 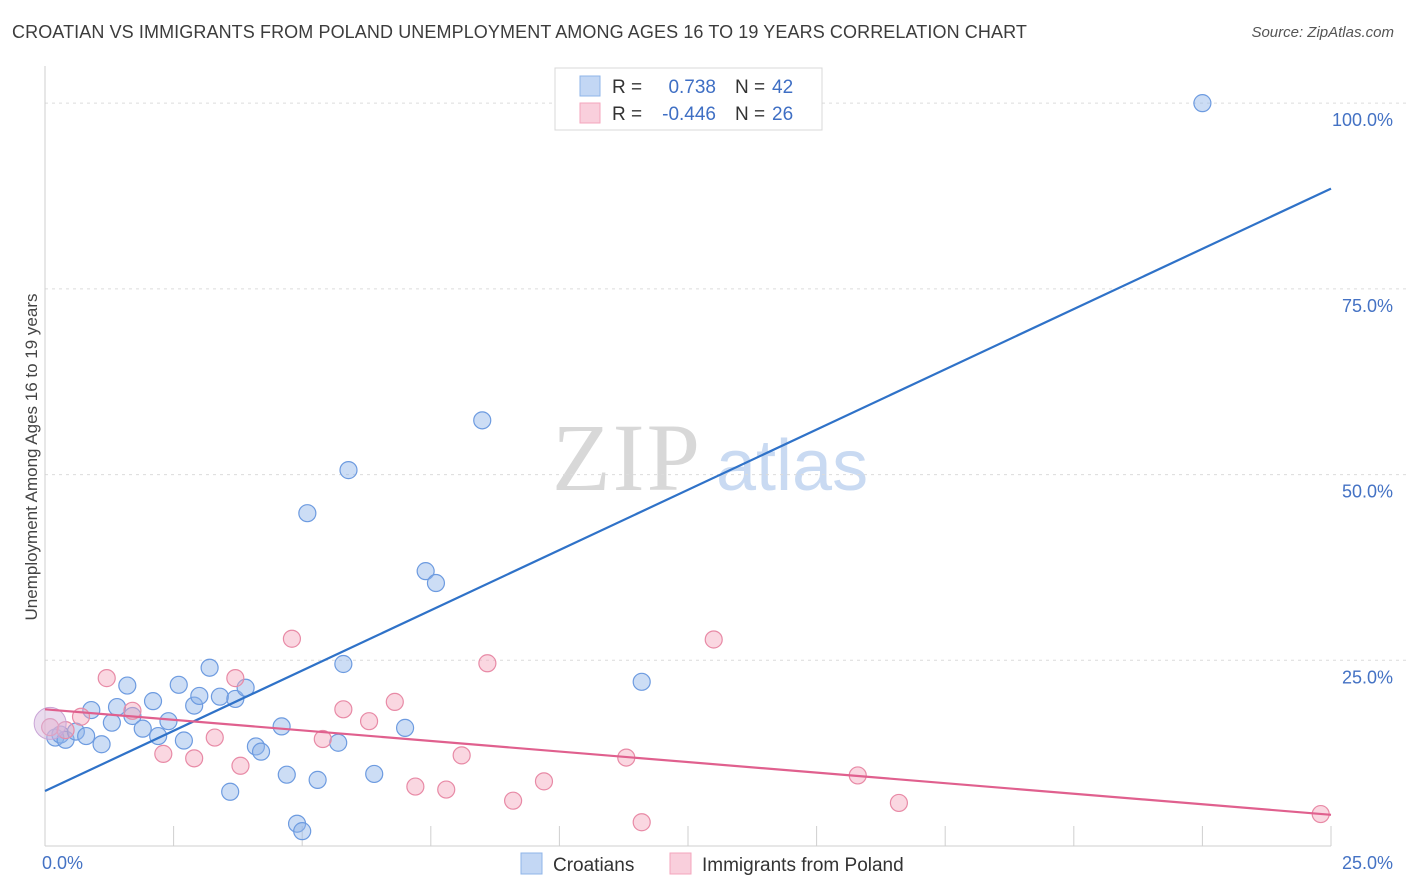 What do you see at coordinates (782, 87) in the screenshot?
I see `legend-n-value-1: 42` at bounding box center [782, 87].